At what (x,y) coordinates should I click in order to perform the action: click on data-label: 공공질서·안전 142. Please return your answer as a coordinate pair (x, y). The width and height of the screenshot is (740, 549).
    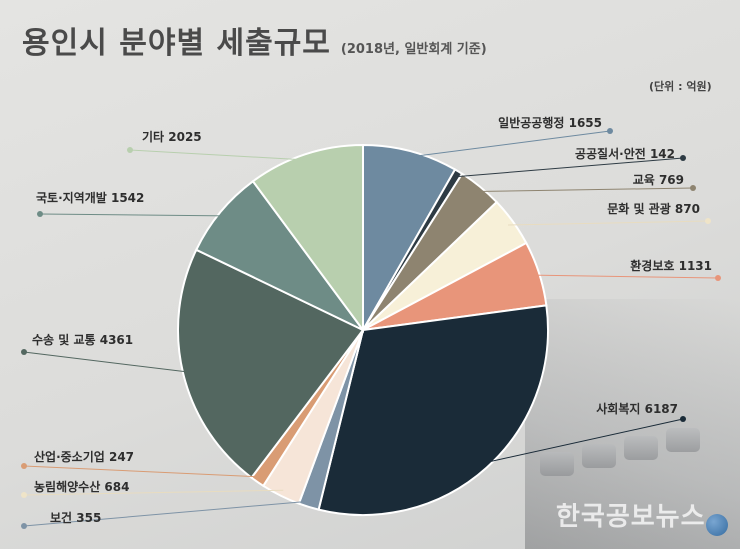
    Looking at the image, I should click on (625, 153).